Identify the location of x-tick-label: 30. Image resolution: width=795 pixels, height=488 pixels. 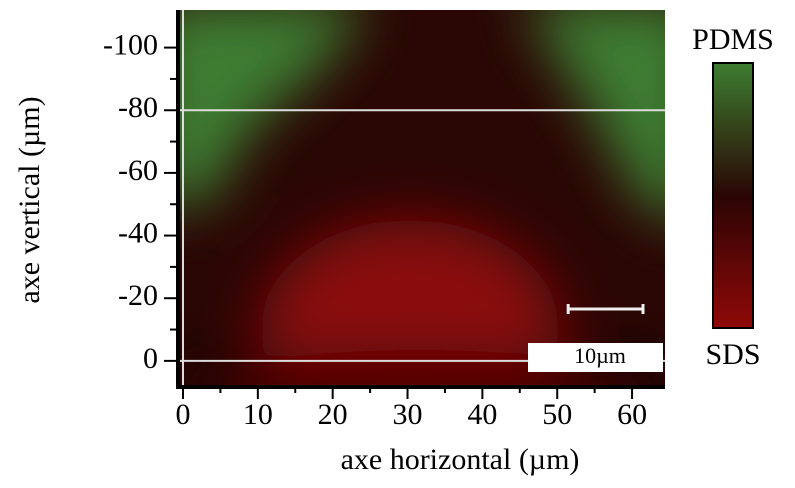
(408, 414).